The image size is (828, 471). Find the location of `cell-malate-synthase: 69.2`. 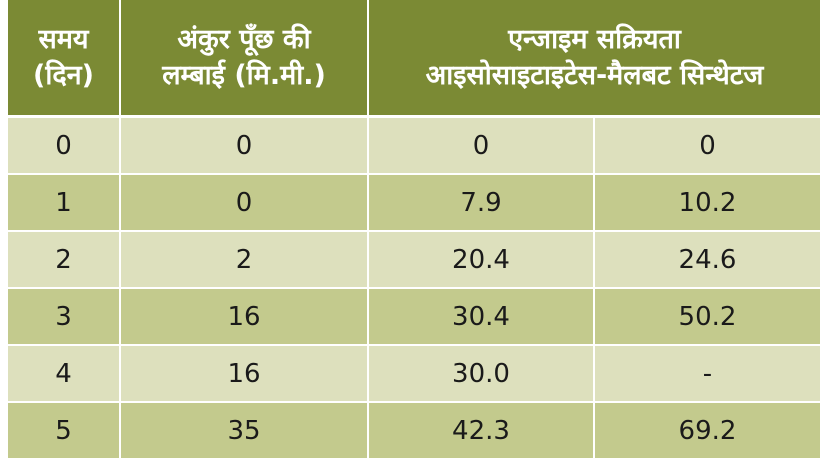

cell-malate-synthase: 69.2 is located at coordinates (707, 431).